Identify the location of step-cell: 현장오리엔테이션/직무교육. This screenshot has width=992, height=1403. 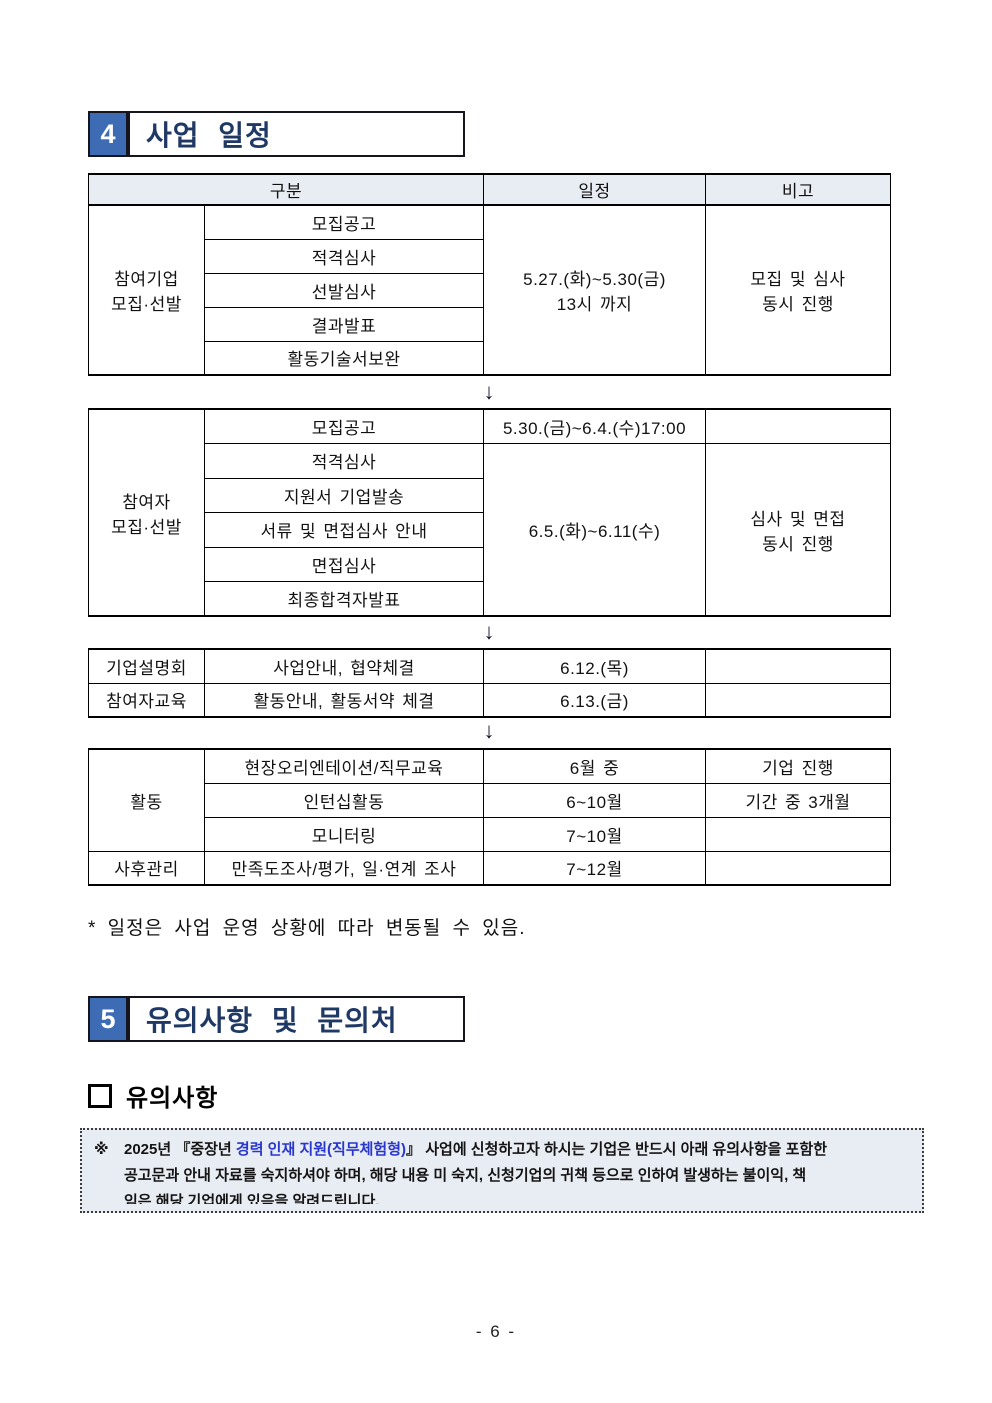
(344, 766).